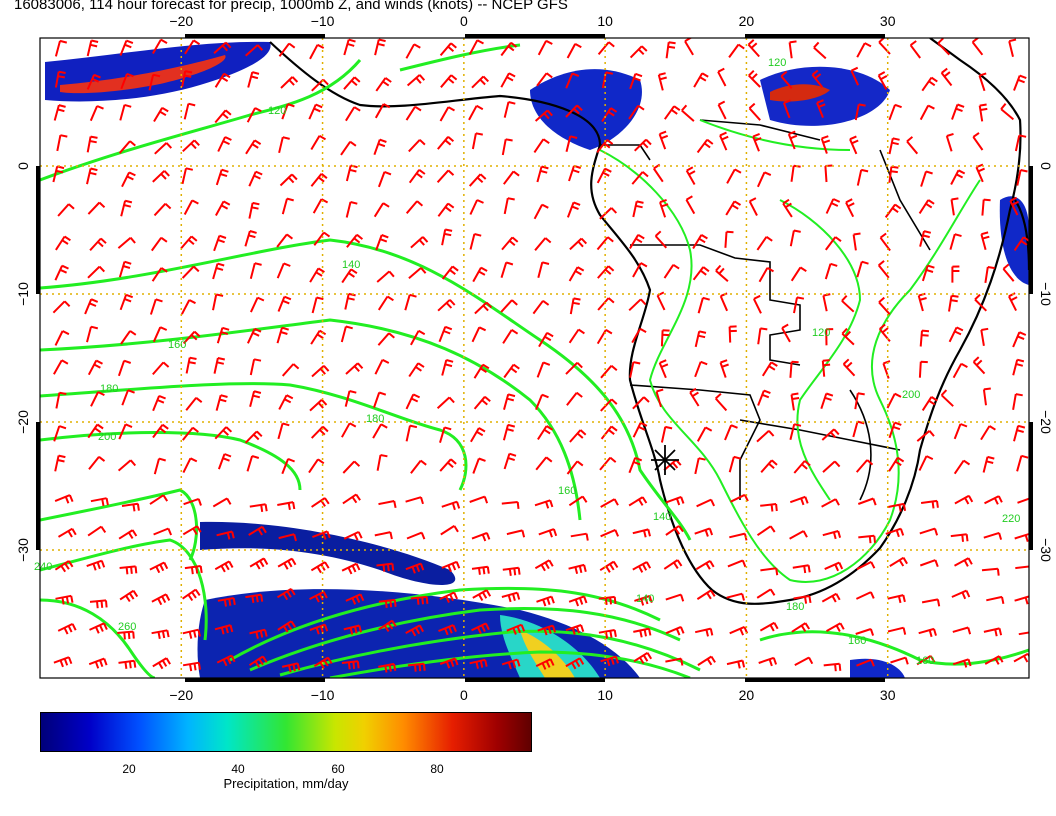  Describe the element at coordinates (351, 265) in the screenshot. I see `contour-label: 140` at that location.